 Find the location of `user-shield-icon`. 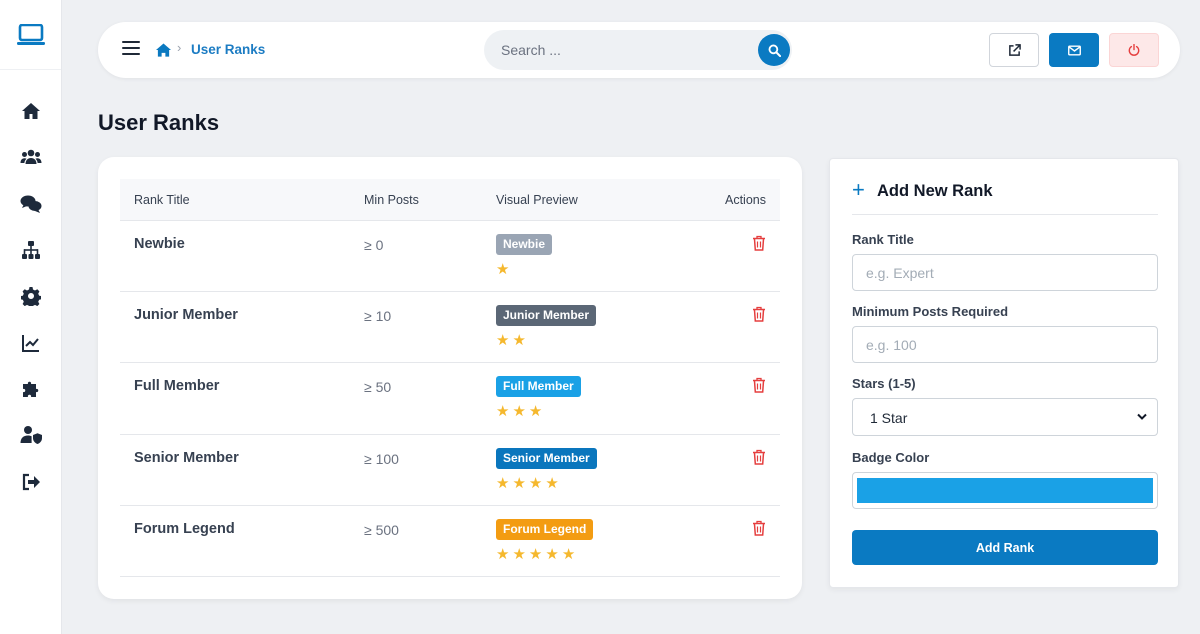

user-shield-icon is located at coordinates (31, 435).